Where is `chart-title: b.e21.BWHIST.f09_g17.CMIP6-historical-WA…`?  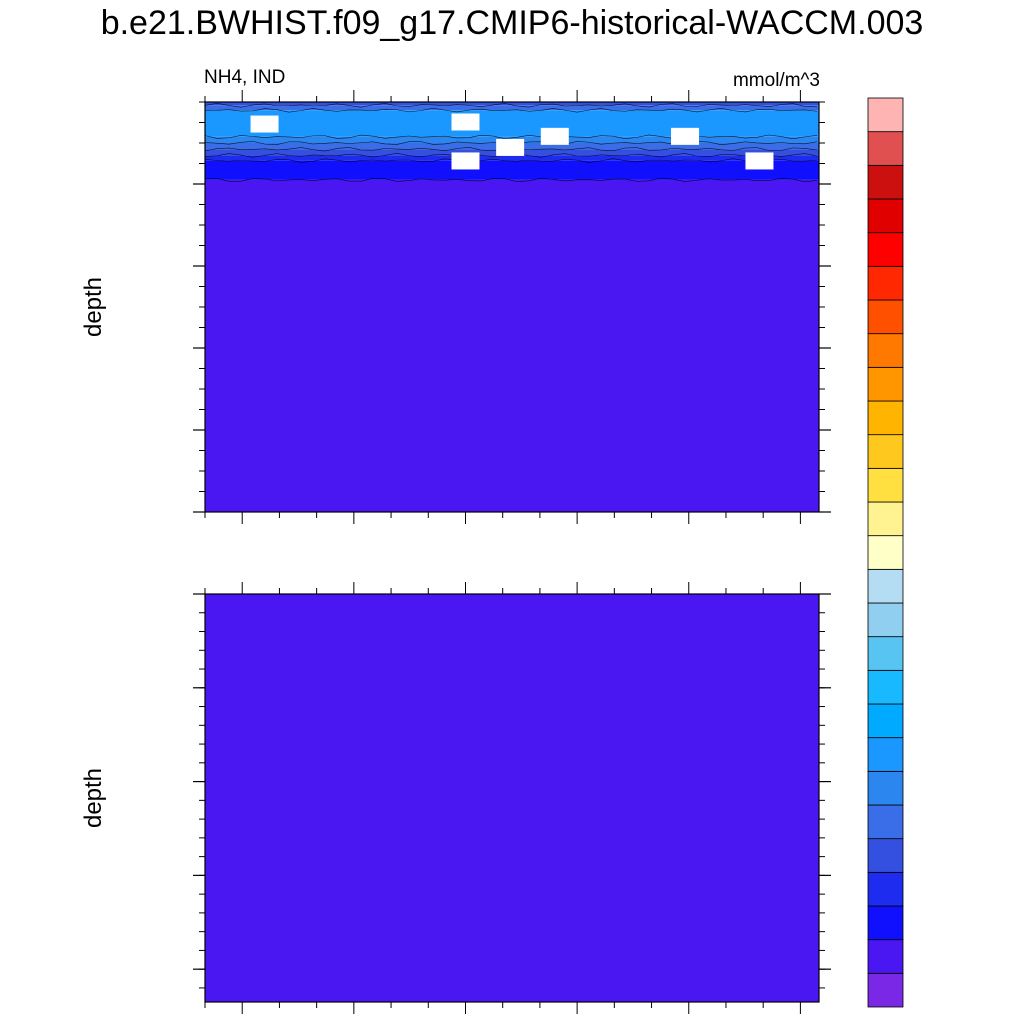 chart-title: b.e21.BWHIST.f09_g17.CMIP6-historical-WA… is located at coordinates (512, 23).